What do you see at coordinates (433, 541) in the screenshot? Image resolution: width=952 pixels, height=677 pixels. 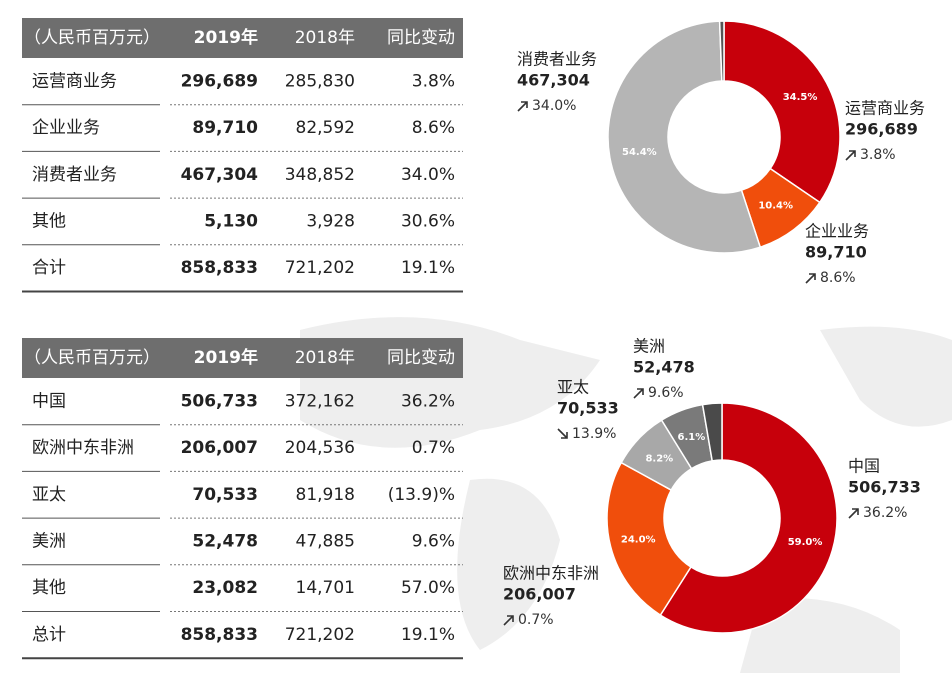 I see `table-cell: 9.6%` at bounding box center [433, 541].